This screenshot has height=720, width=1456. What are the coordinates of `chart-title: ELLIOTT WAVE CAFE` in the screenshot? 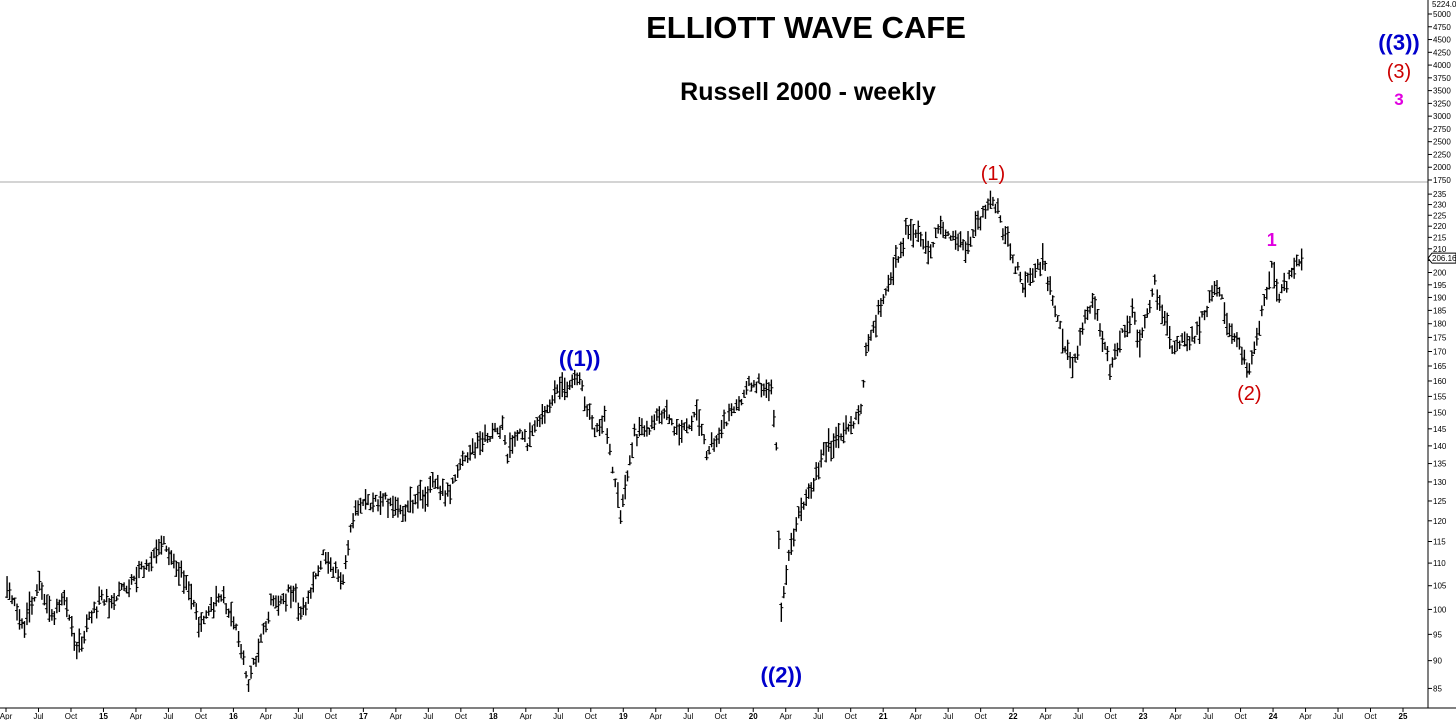 It's located at (806, 27).